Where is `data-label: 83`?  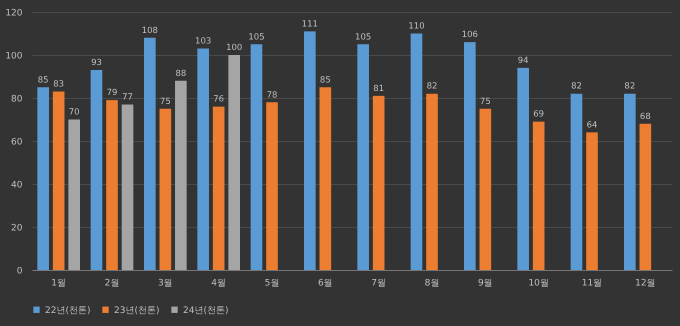 data-label: 83 is located at coordinates (58, 85).